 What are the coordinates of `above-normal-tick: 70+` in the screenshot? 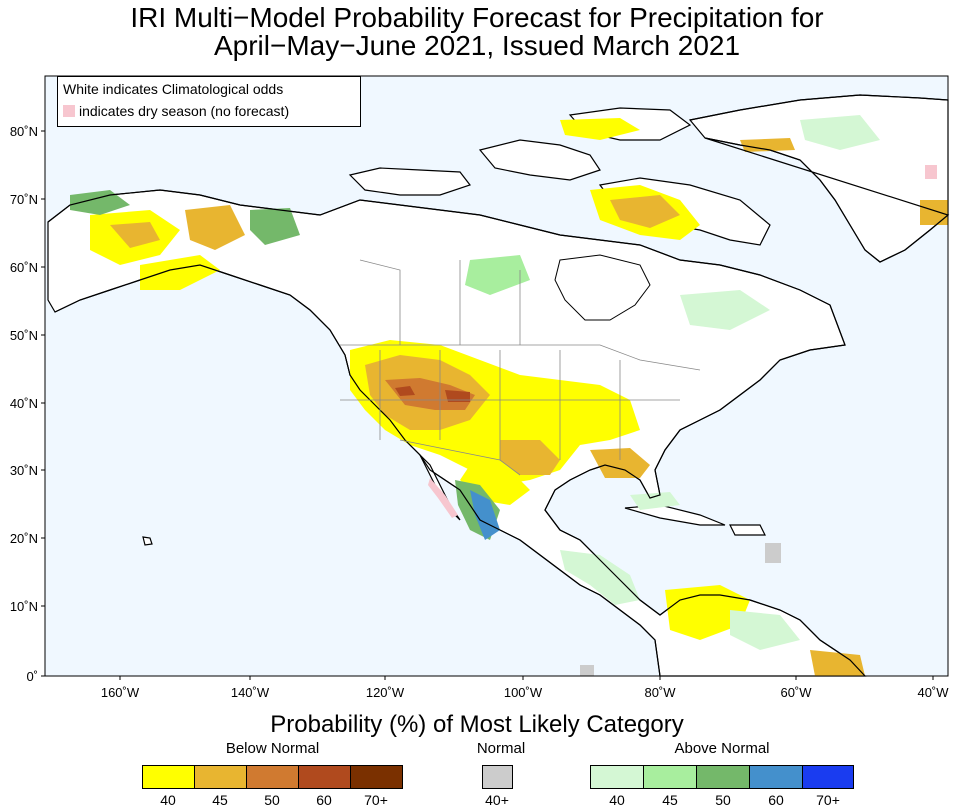 It's located at (828, 800).